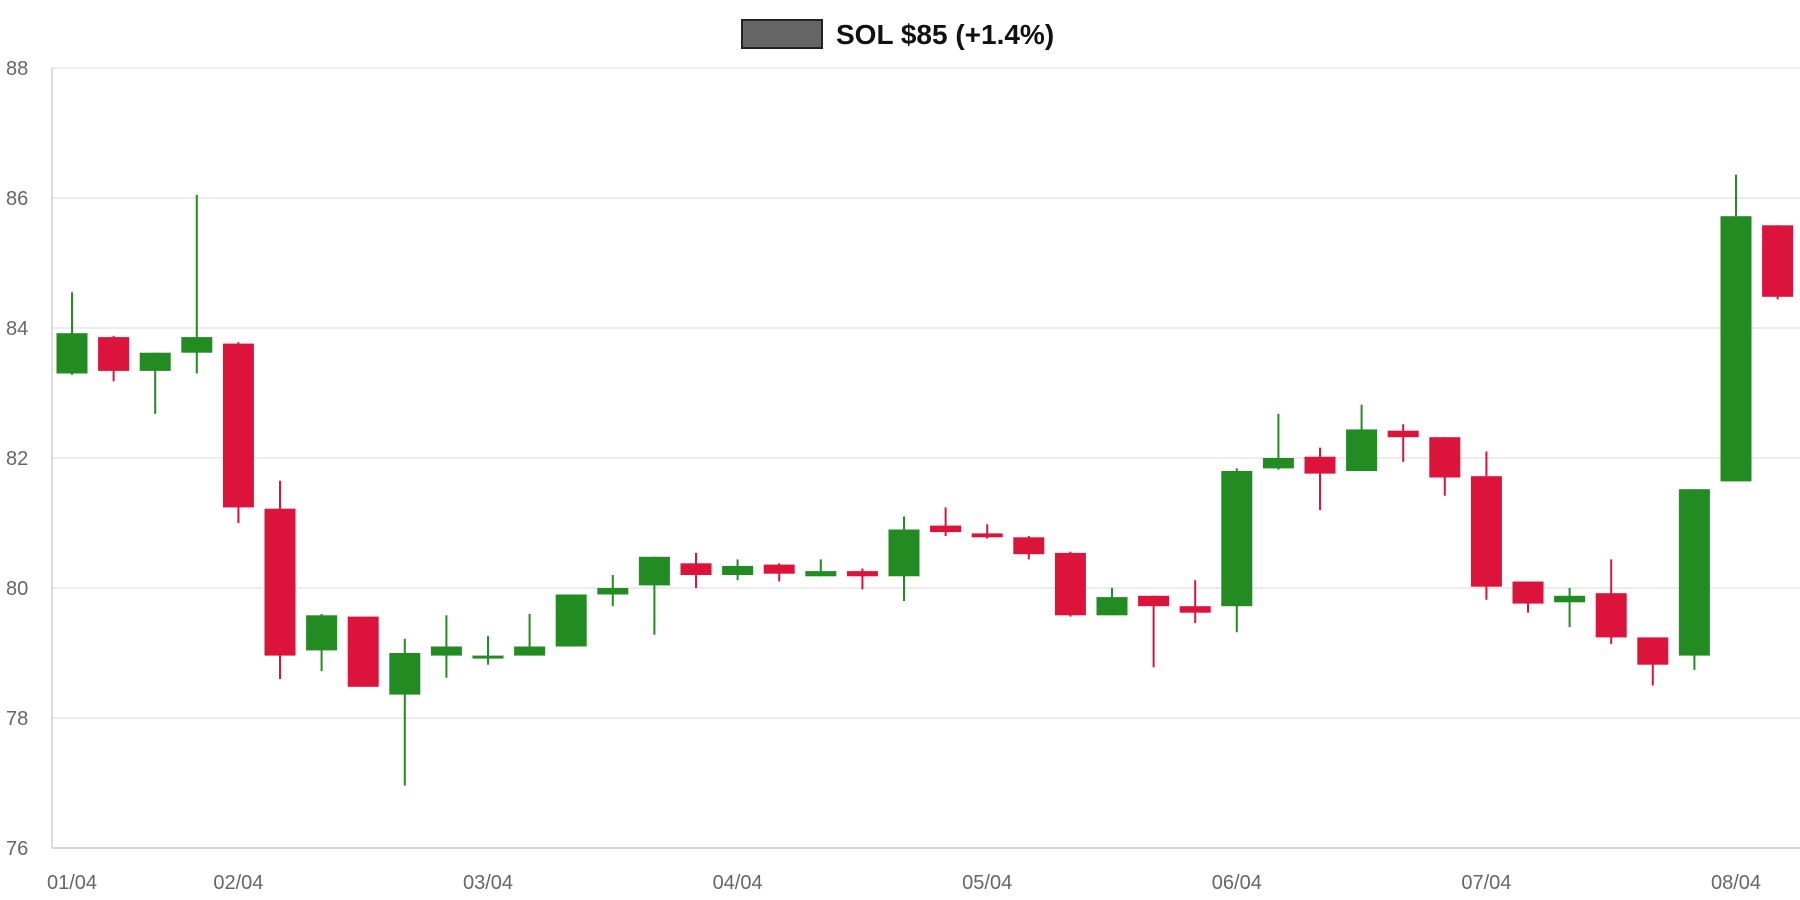 Image resolution: width=1800 pixels, height=900 pixels. Describe the element at coordinates (1237, 883) in the screenshot. I see `x-tick-label: 06/04` at that location.